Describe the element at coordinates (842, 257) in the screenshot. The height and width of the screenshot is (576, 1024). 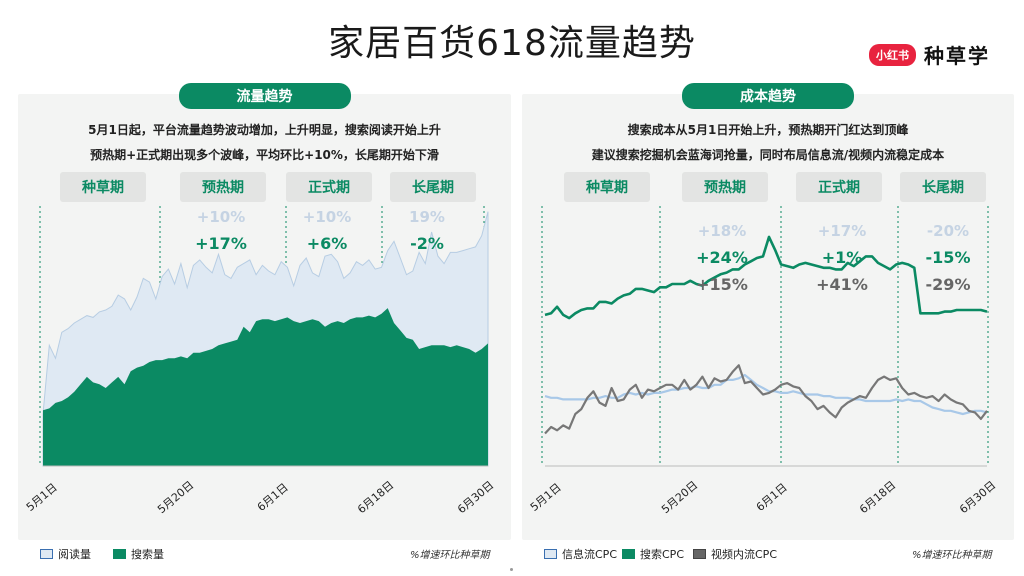
I see `cost-stat-row2-2: +1%` at that location.